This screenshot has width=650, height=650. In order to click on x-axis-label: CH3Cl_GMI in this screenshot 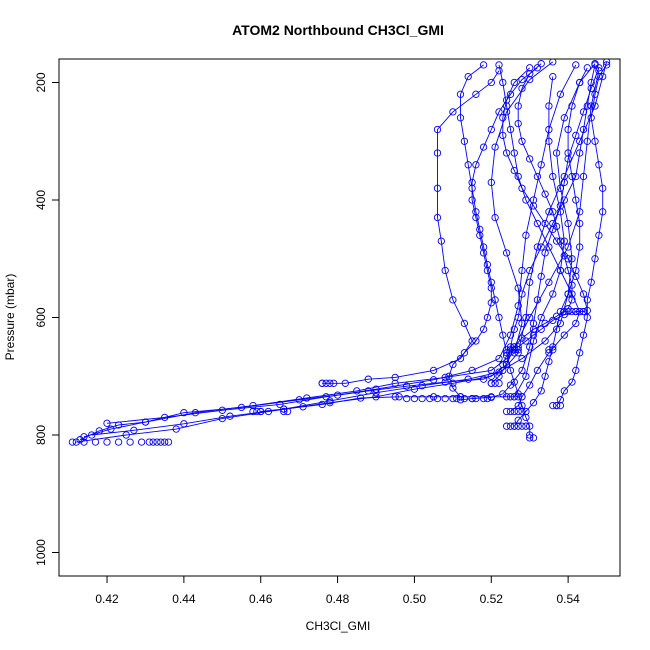, I will do `click(338, 626)`.